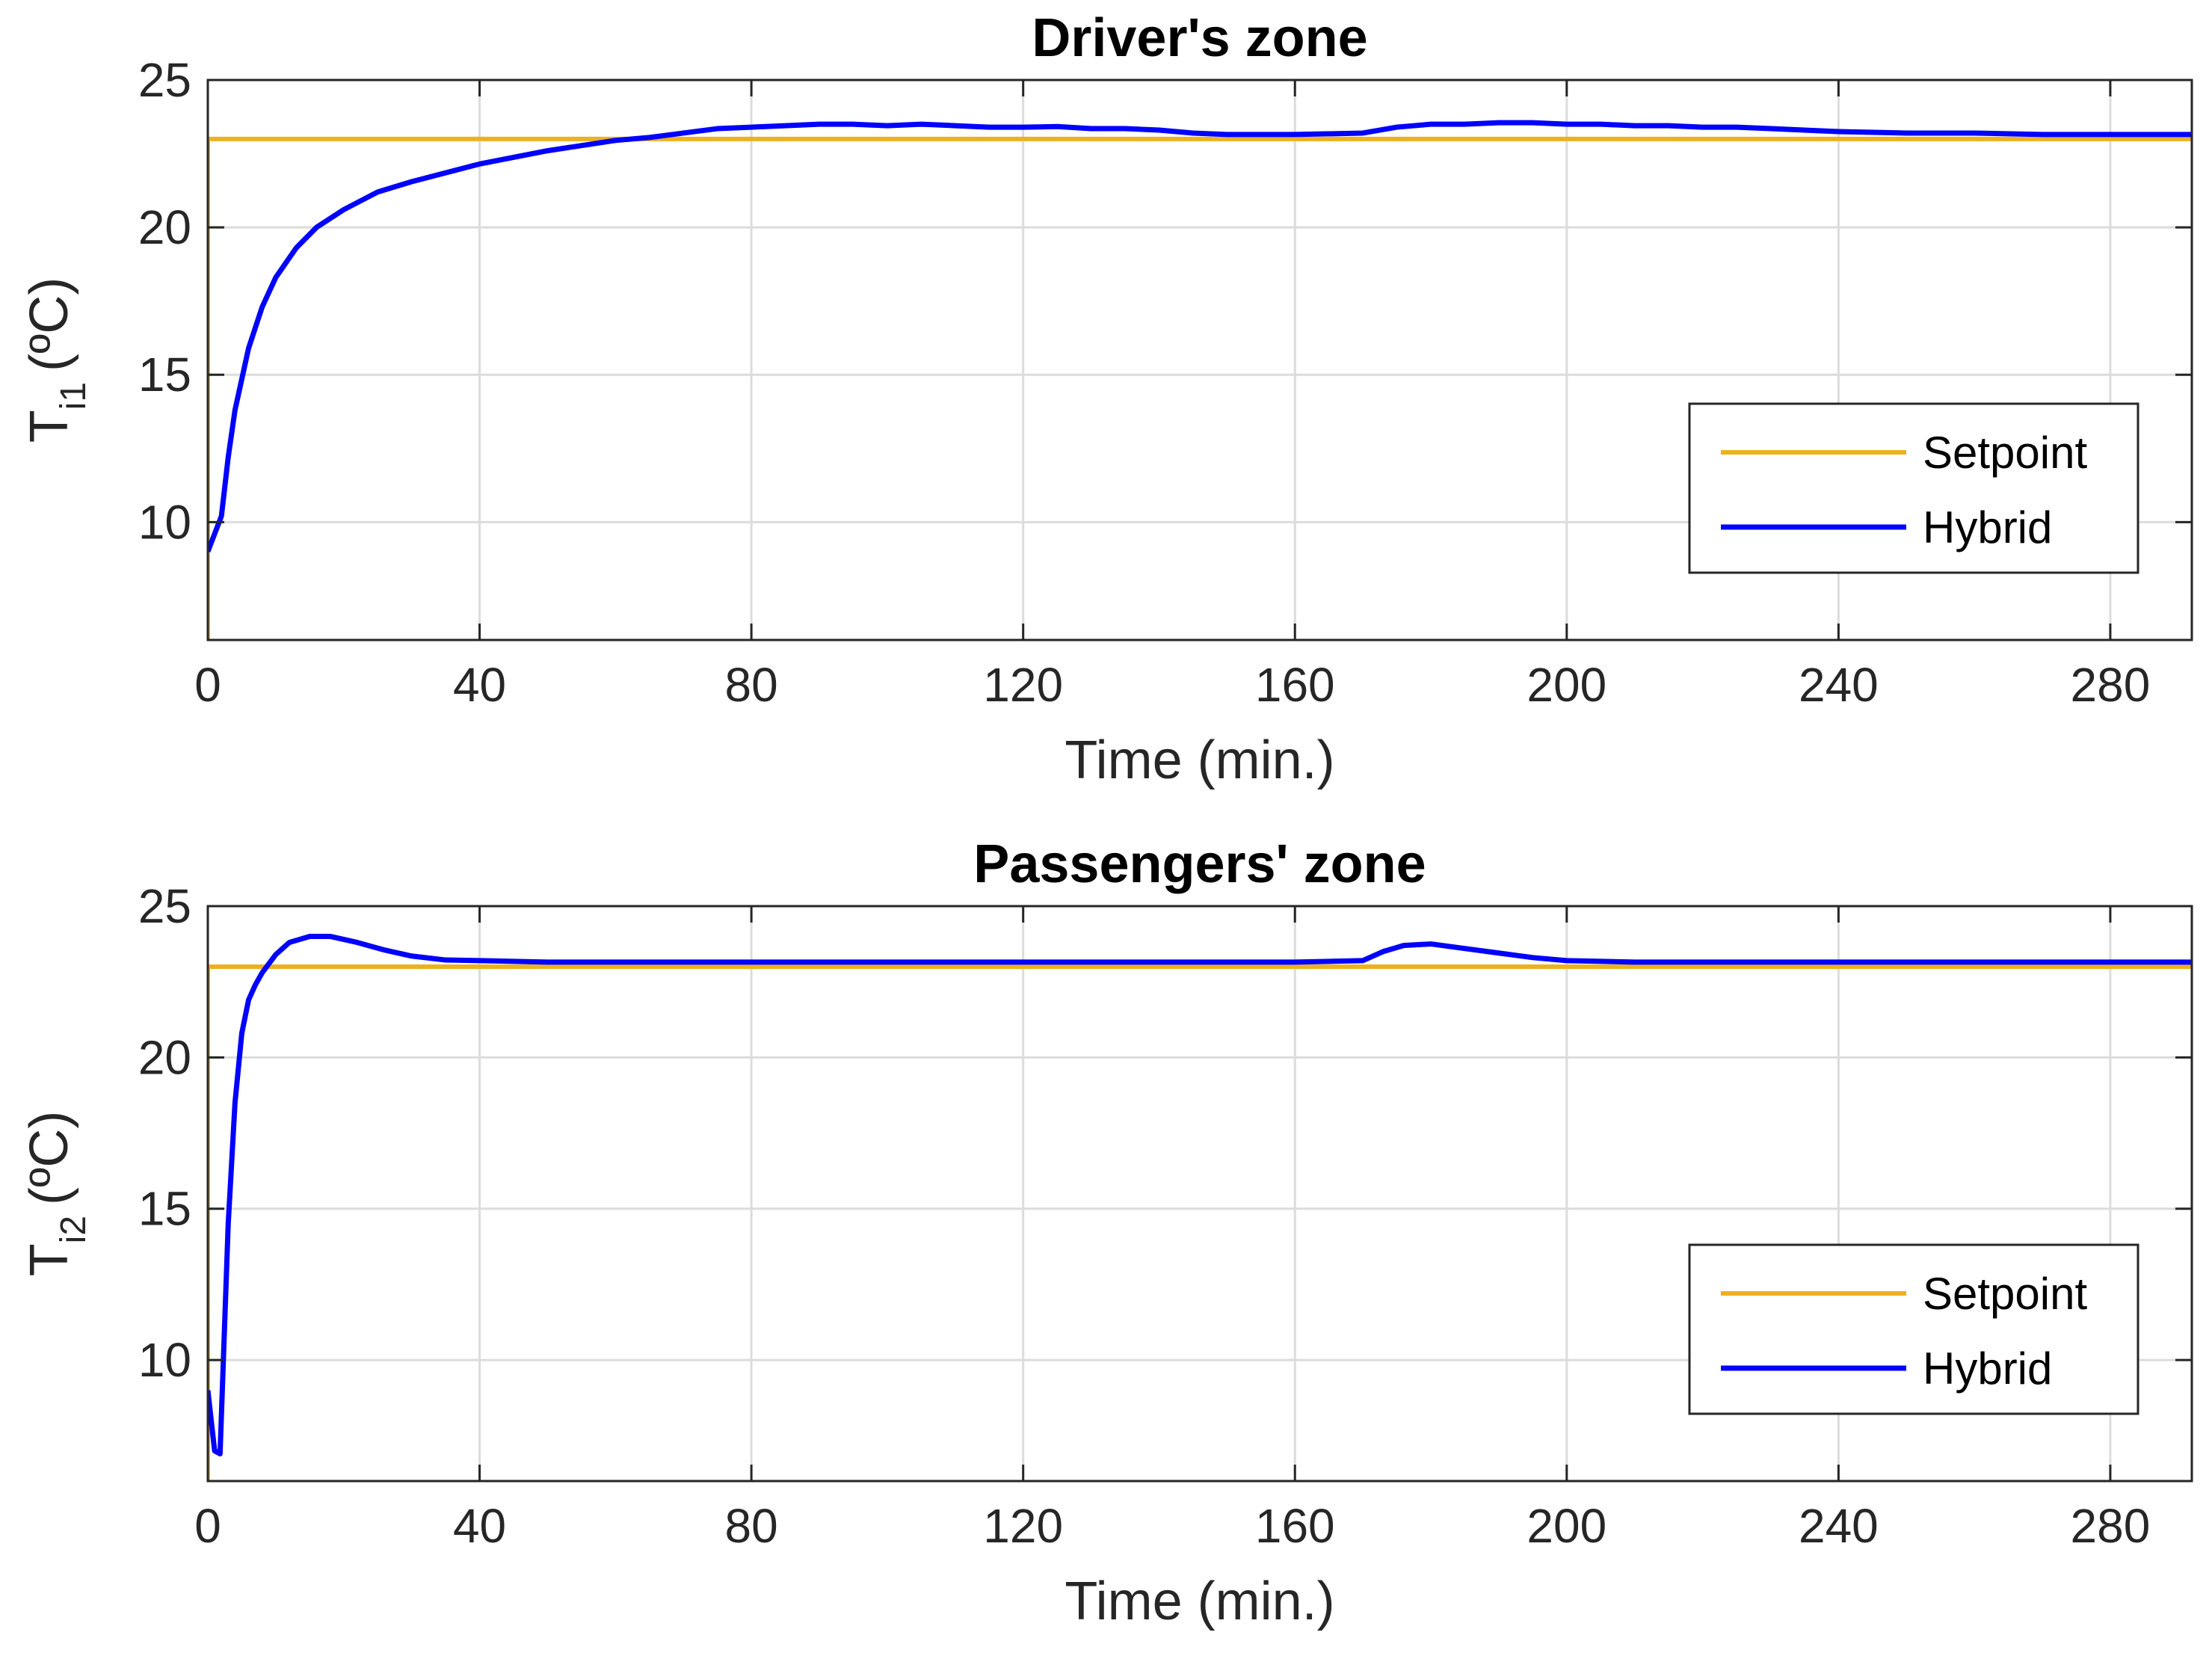  Describe the element at coordinates (1199, 38) in the screenshot. I see `chart-title: Driver's zone` at that location.